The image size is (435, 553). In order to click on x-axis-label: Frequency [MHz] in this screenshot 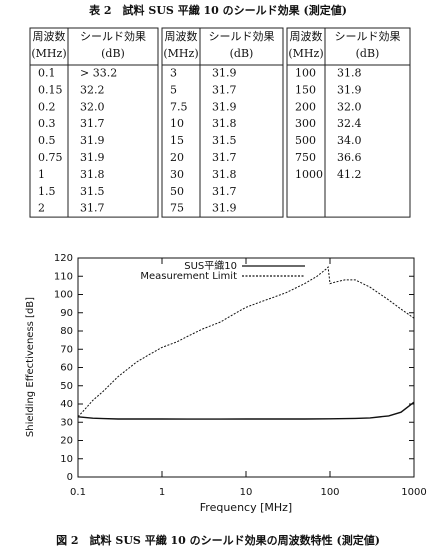, I will do `click(246, 507)`.